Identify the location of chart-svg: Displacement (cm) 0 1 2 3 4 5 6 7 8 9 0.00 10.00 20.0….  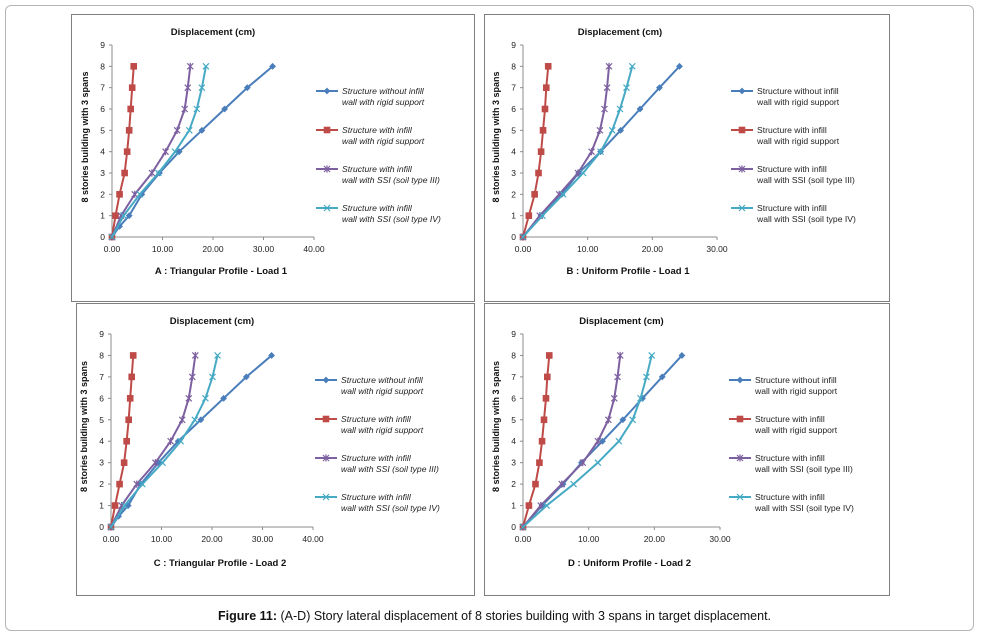
(672, 442).